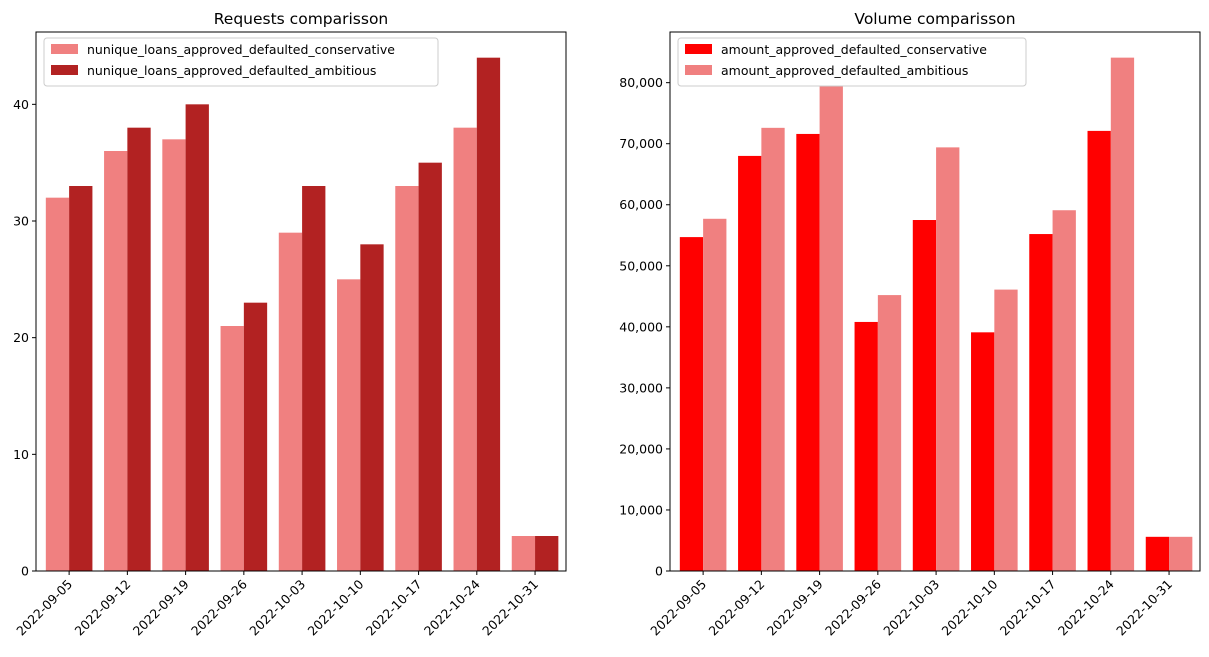 Image resolution: width=1209 pixels, height=657 pixels. Describe the element at coordinates (452, 607) in the screenshot. I see `requests-xtick-label-7: 2022-10-24` at that location.